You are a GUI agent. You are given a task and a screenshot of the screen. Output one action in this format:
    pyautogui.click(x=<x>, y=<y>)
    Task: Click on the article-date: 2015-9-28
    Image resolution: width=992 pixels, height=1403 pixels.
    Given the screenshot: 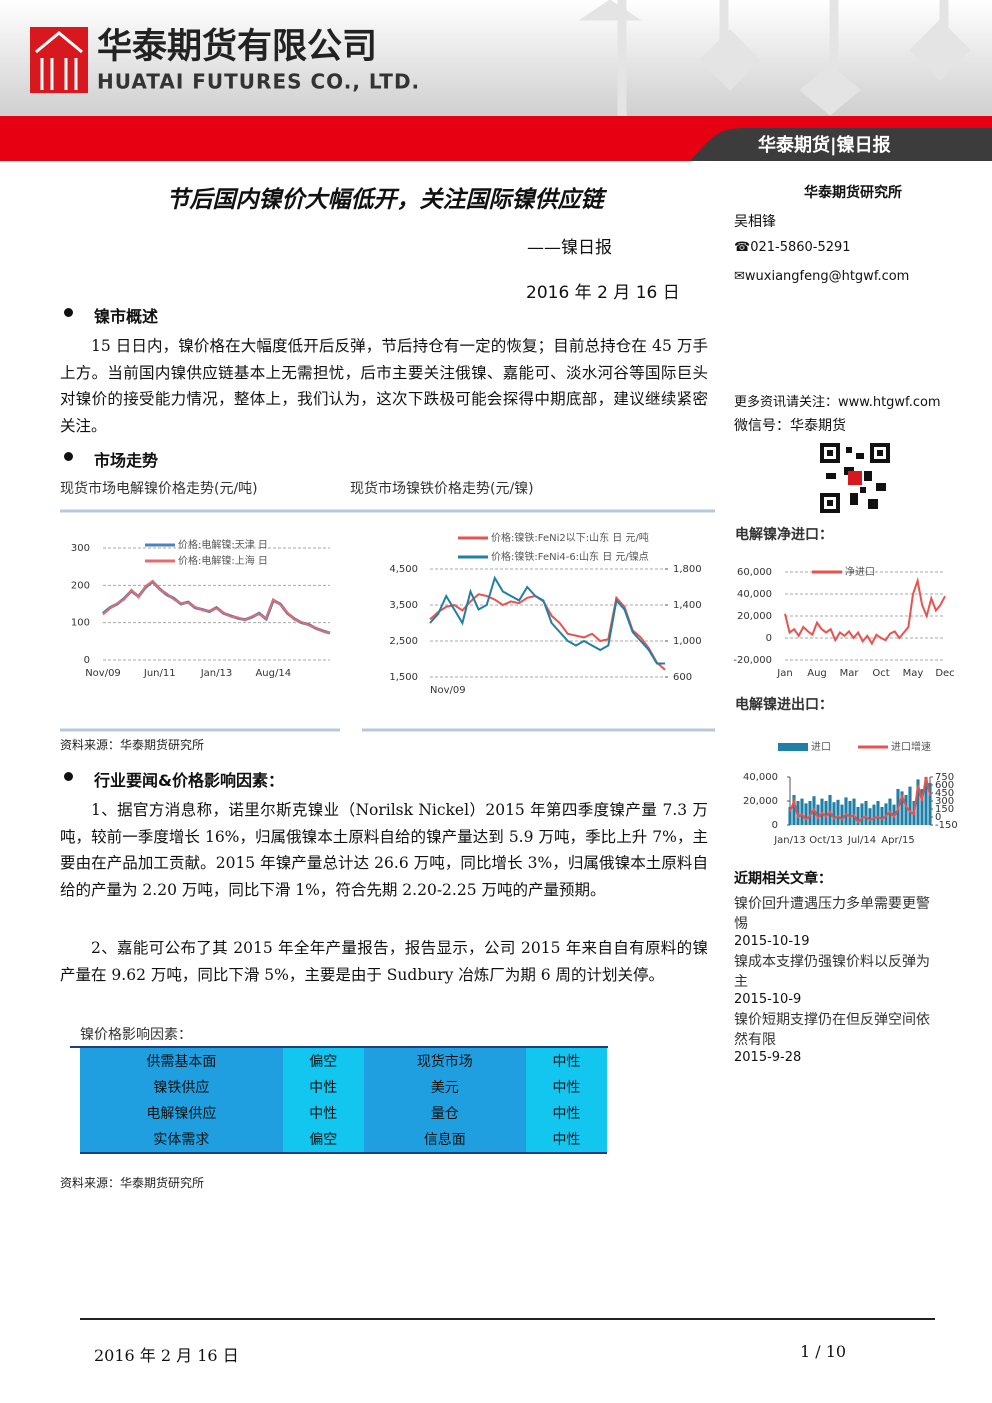 What is the action you would take?
    pyautogui.click(x=768, y=1057)
    